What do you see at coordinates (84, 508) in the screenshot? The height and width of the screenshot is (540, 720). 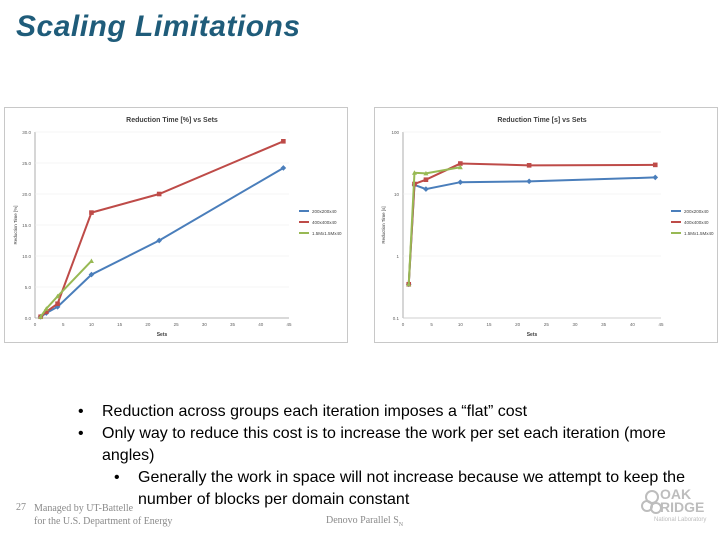 I see `managed-by-line1: Managed by UT-Battelle` at bounding box center [84, 508].